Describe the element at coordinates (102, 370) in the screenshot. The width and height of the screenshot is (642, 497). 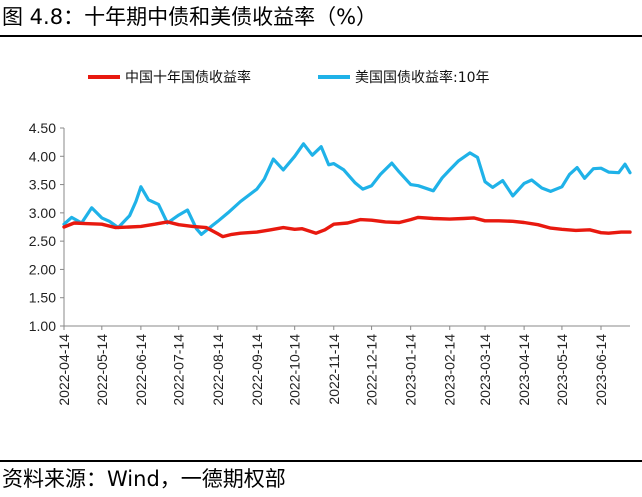
I see `x-tick-label: 2022-05-14` at that location.